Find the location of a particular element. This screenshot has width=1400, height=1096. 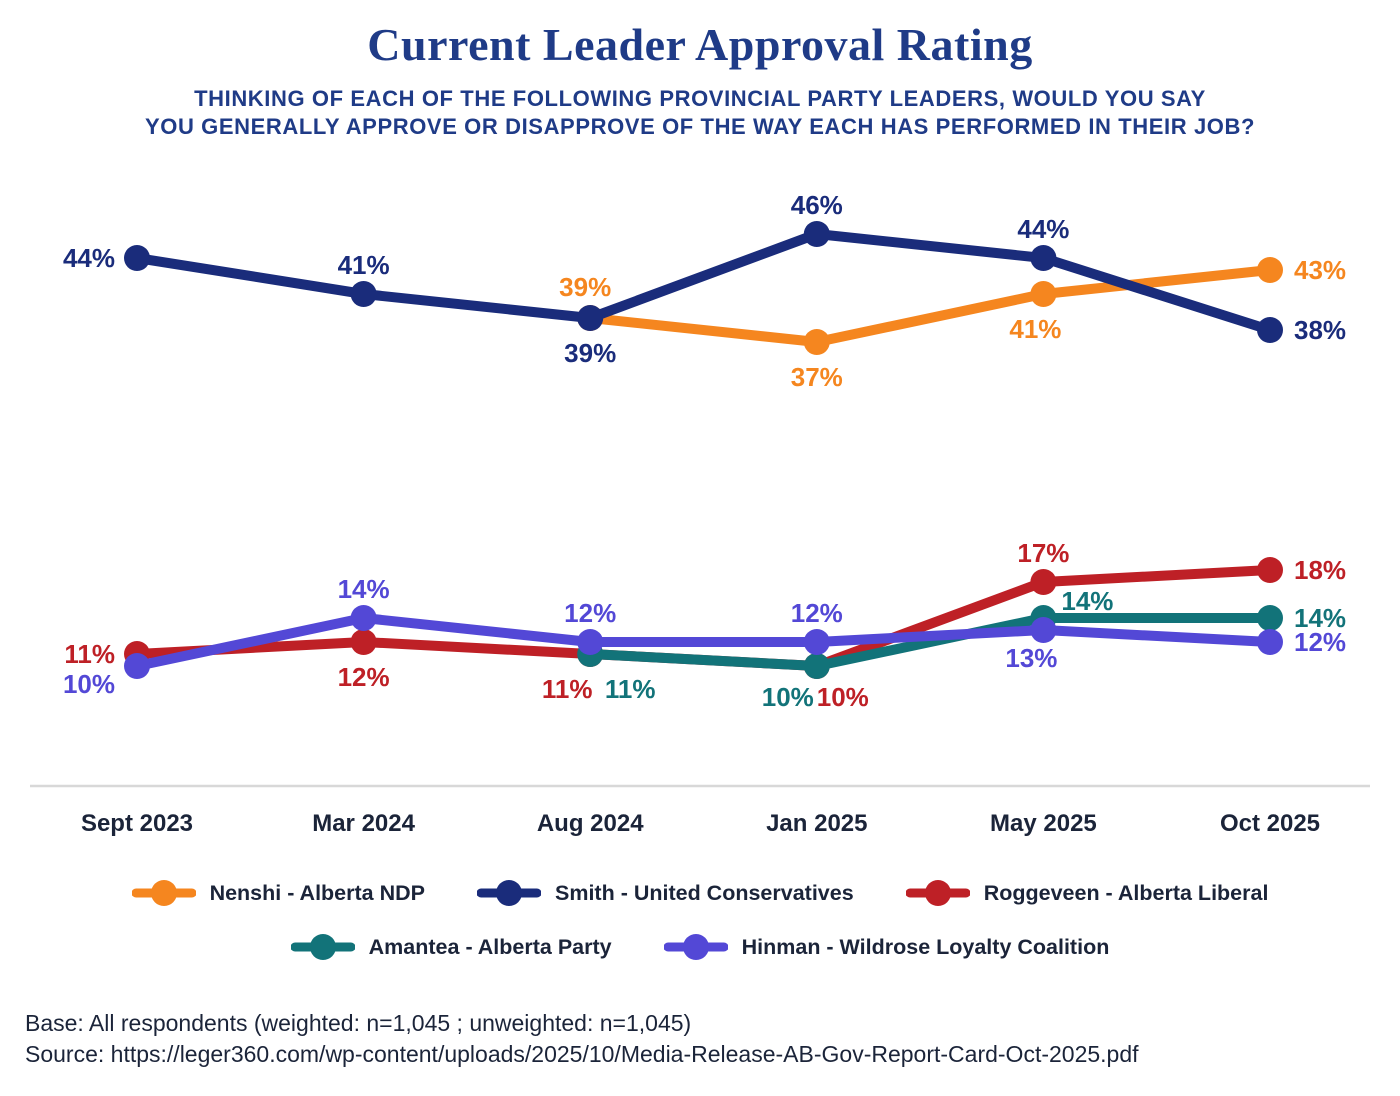

legend-item: Nenshi - Alberta NDP is located at coordinates (278, 893).